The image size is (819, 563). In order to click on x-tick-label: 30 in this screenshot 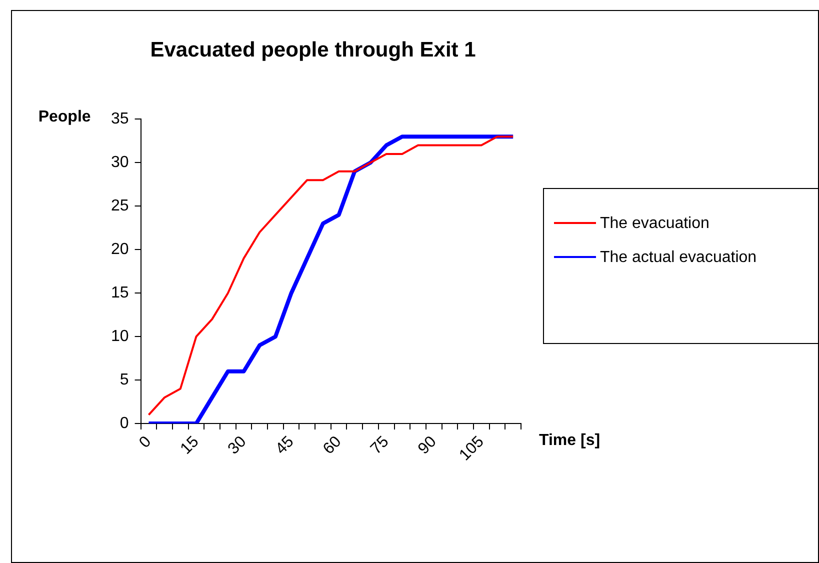, I will do `click(237, 445)`.